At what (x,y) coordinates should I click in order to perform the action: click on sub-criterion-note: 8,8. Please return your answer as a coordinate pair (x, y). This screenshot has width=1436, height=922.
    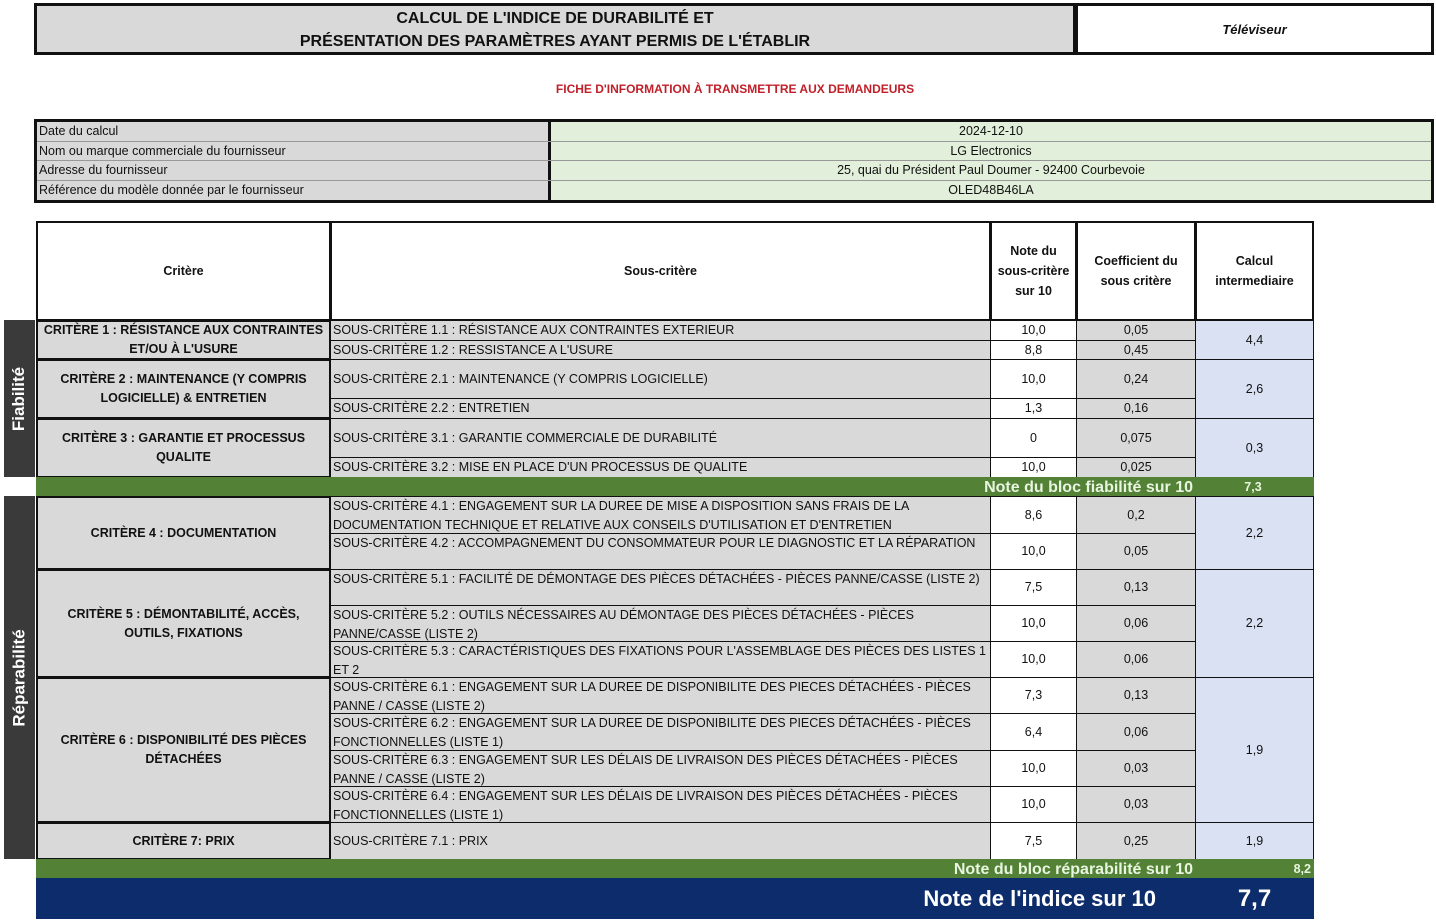
    Looking at the image, I should click on (1033, 350).